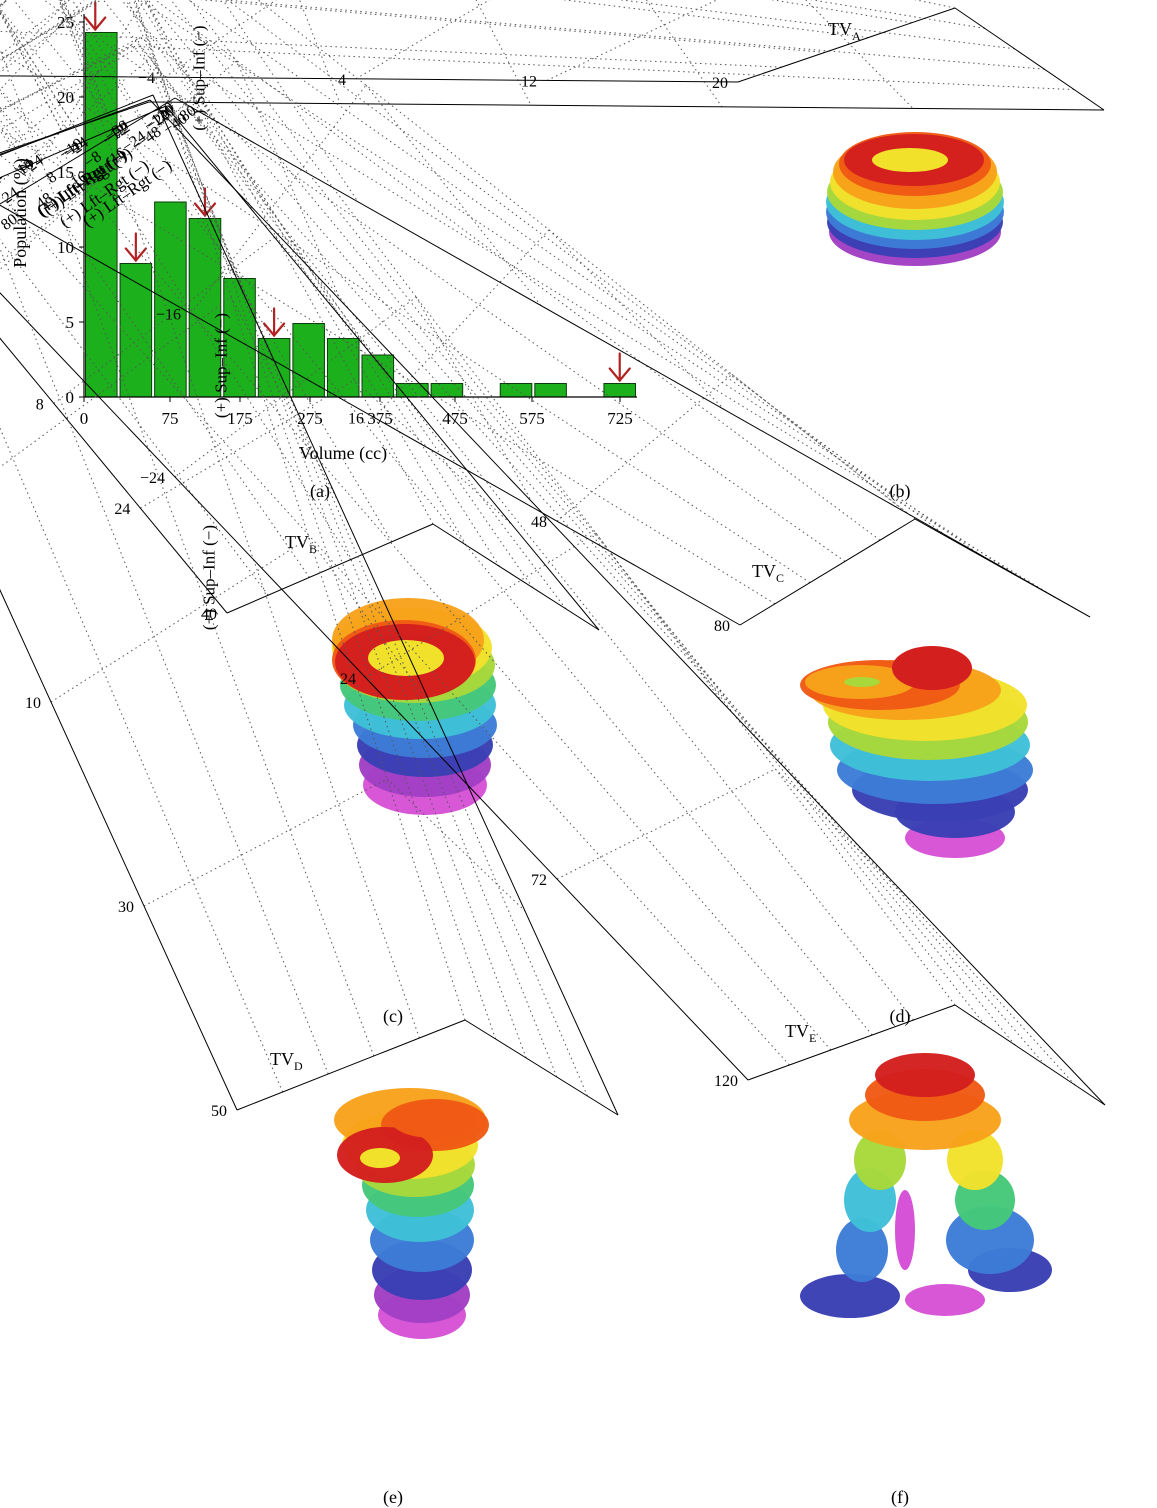  What do you see at coordinates (900, 1497) in the screenshot?
I see `panel-label: (f)` at bounding box center [900, 1497].